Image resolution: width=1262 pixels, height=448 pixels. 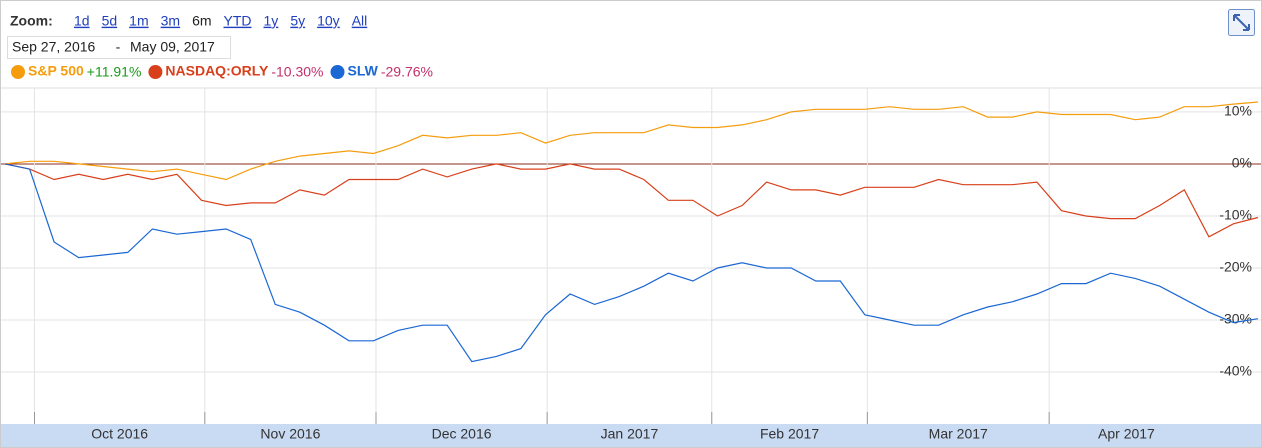 What do you see at coordinates (172, 47) in the screenshot?
I see `date-to: May 09, 2017` at bounding box center [172, 47].